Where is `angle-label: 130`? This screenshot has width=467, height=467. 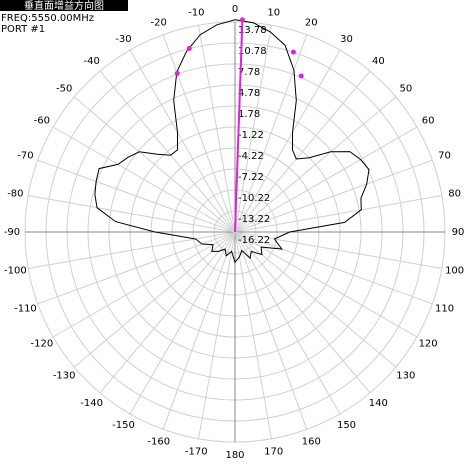 angle-label: 130 is located at coordinates (405, 375).